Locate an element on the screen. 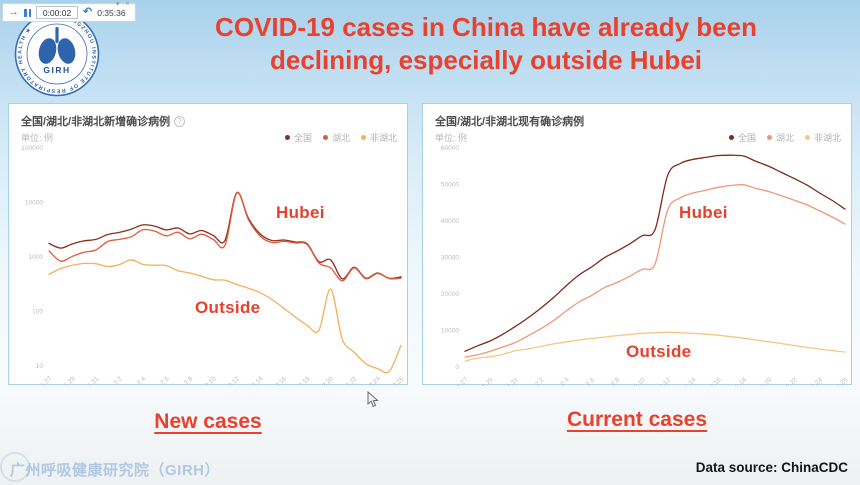  chart-title-new-cases: 全国/湖北/非湖北新增确诊病例 ? is located at coordinates (103, 121).